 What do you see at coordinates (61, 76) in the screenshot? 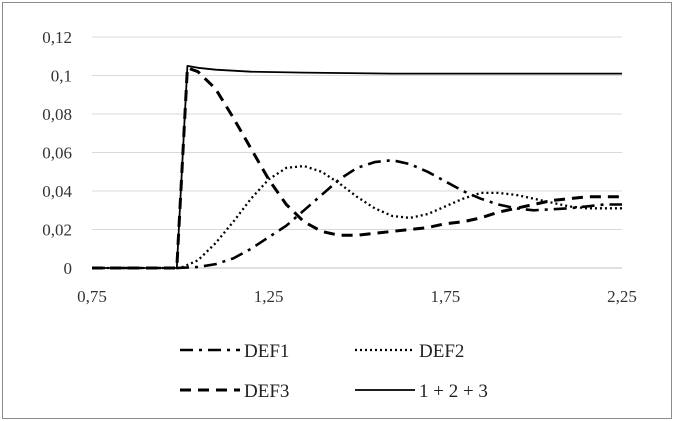
I see `y-tick-label: 0,1` at bounding box center [61, 76].